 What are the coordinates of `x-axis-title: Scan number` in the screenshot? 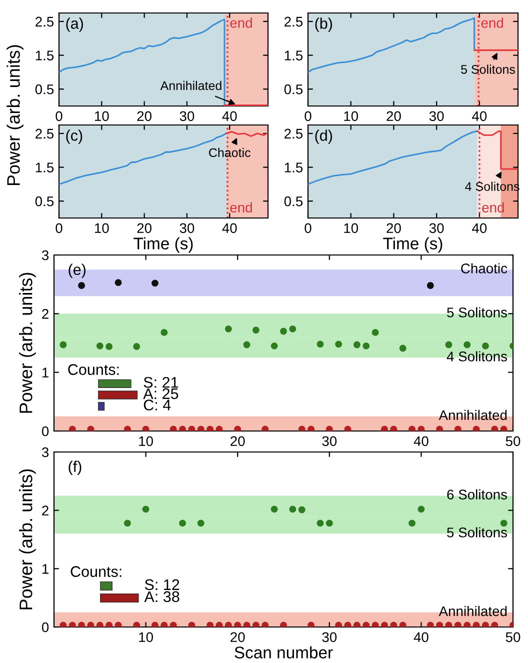 It's located at (283, 652).